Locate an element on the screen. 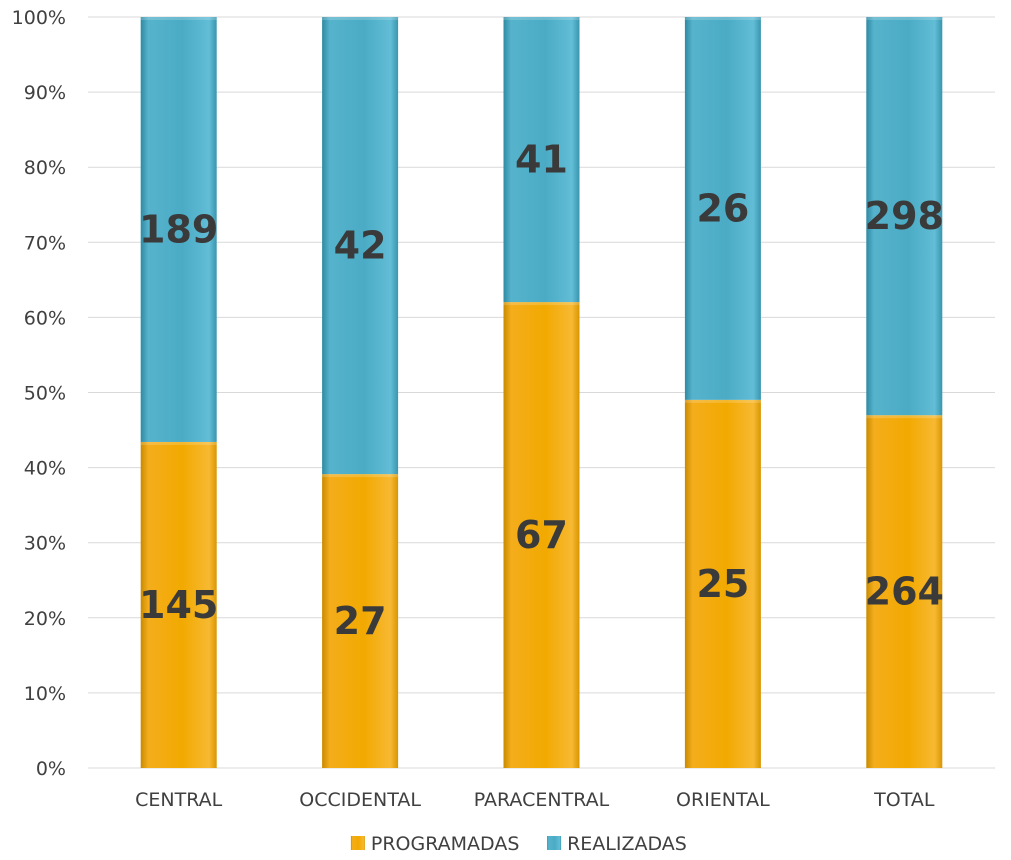 The width and height of the screenshot is (1011, 860). bar-programadas-paracentral is located at coordinates (541, 535).